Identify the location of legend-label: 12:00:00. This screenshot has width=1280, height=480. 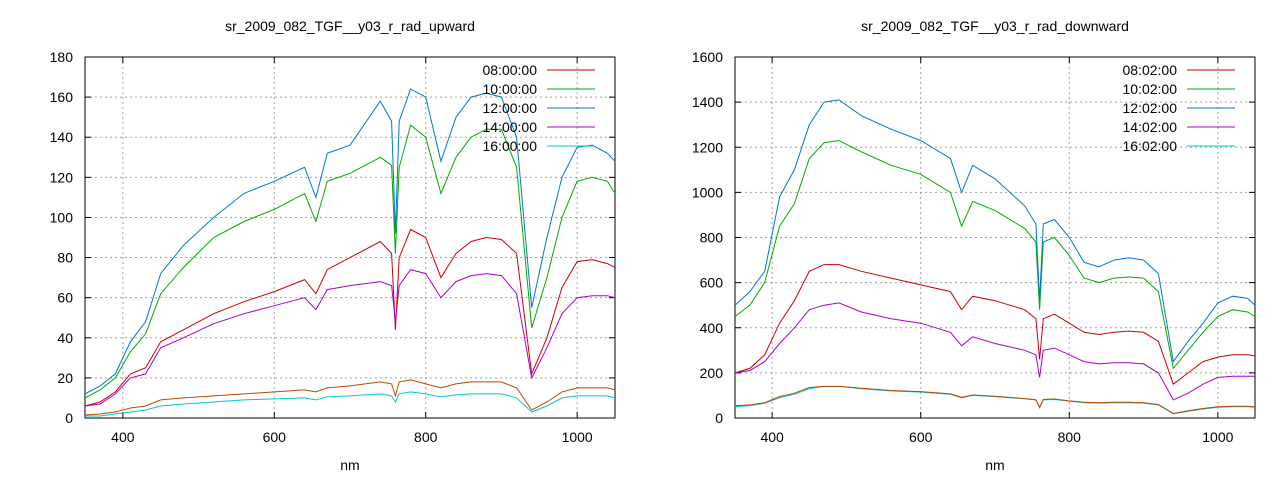
(510, 108).